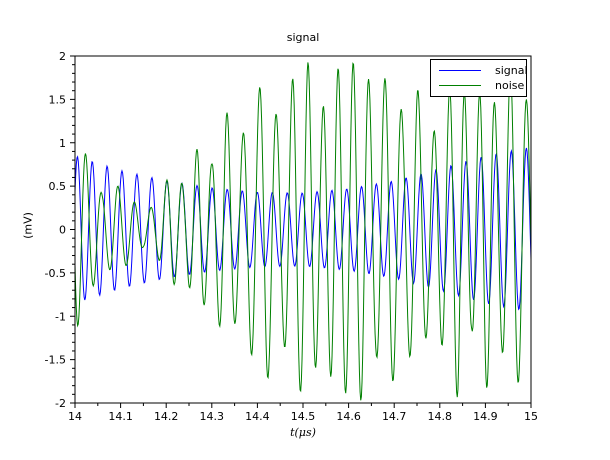  I want to click on x-tick-label: 14.7, so click(394, 416).